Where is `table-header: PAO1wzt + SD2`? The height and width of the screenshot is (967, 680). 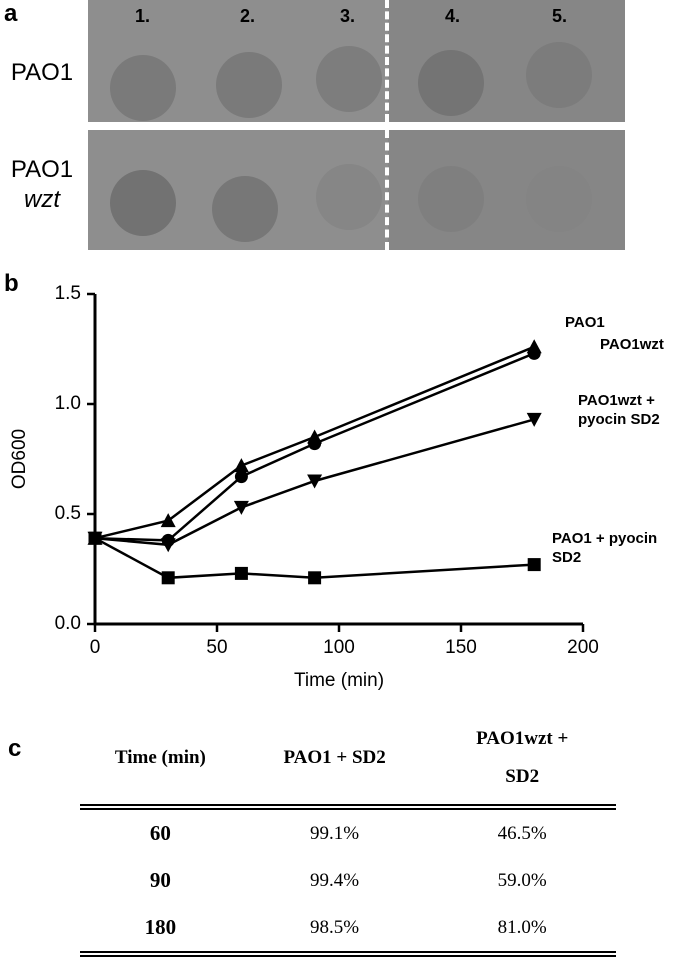
table-header: PAO1wzt + SD2 is located at coordinates (522, 761).